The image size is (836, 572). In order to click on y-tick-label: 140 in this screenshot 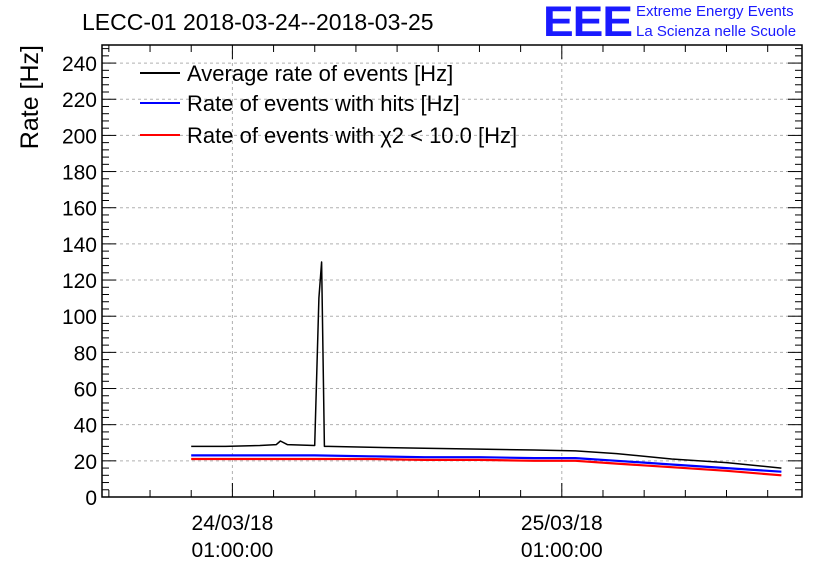, I will do `click(79, 245)`.